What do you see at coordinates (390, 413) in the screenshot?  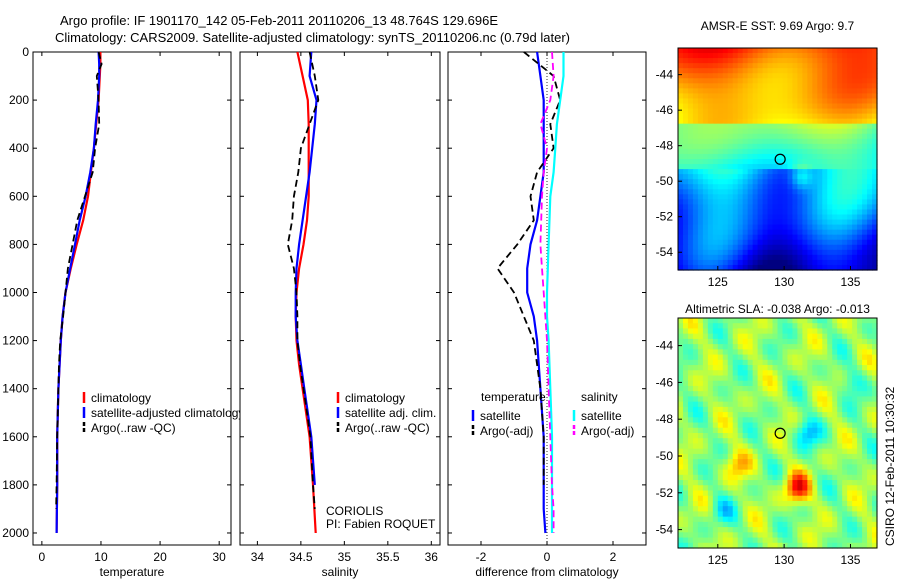 I see `legend-label: satellite adj. clim.` at bounding box center [390, 413].